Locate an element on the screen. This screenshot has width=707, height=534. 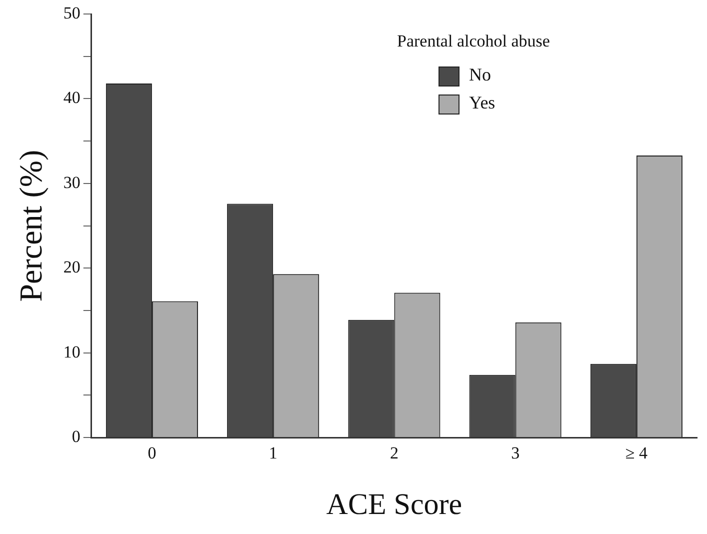
legend-label: No is located at coordinates (480, 74).